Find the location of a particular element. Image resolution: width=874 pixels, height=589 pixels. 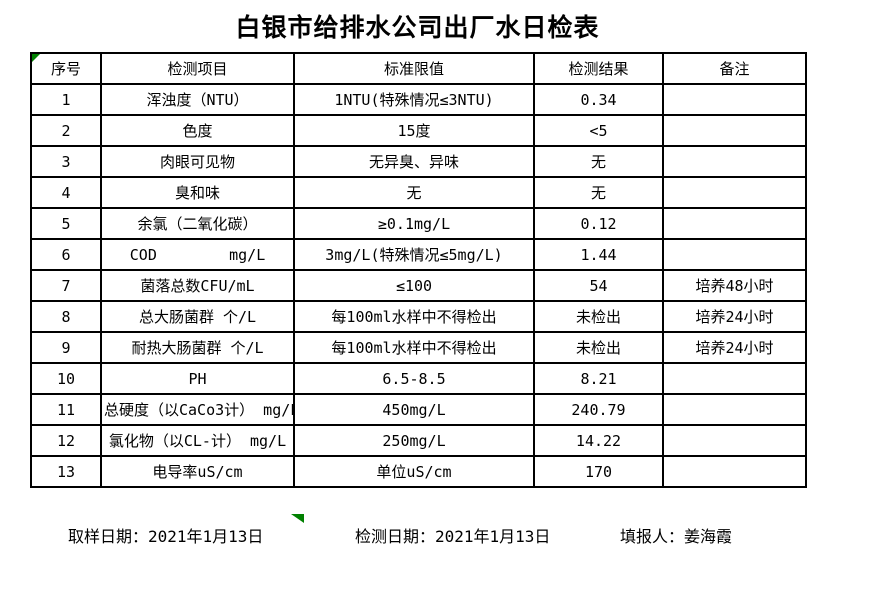

table-row: 11 总硬度（以CaCo3计） mg/L 450mg/L 240.79 is located at coordinates (418, 409).